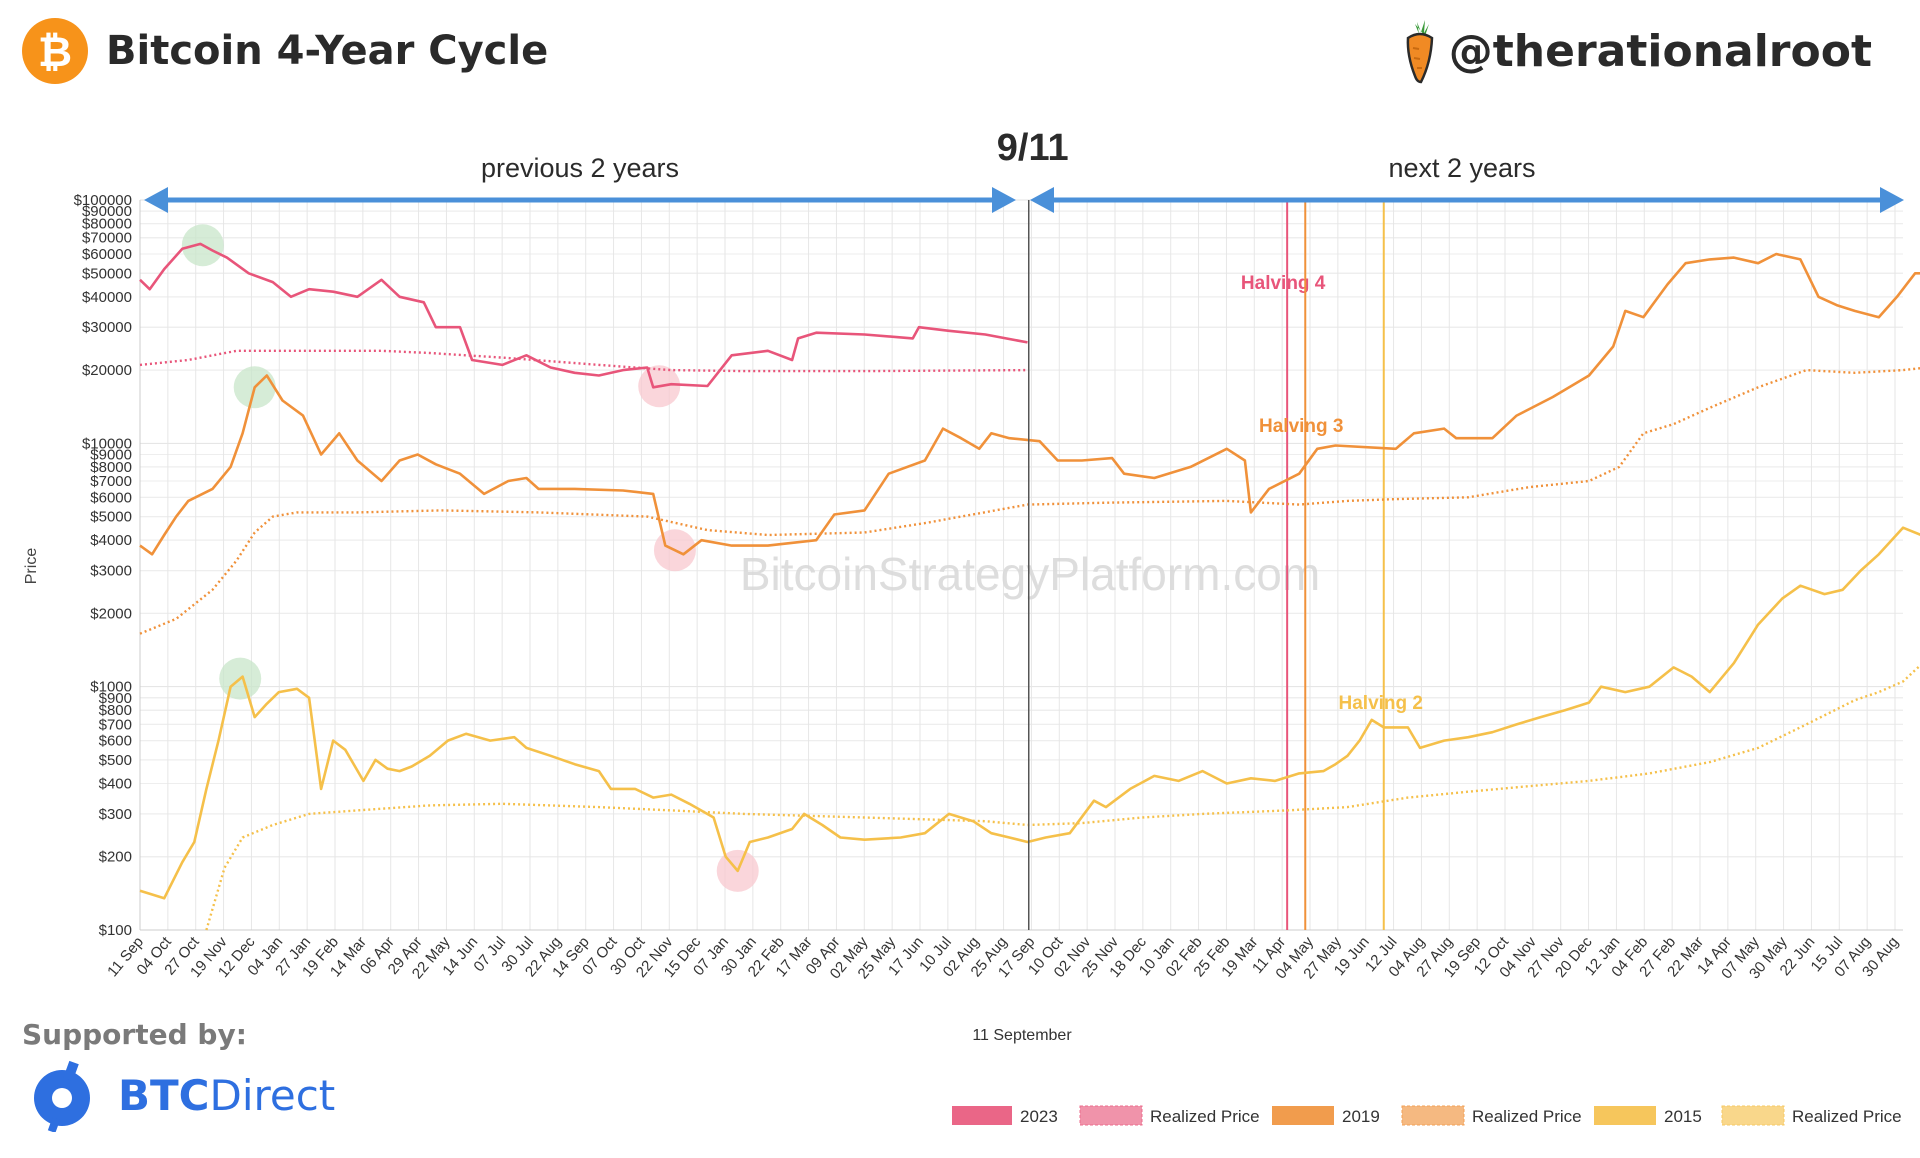  Describe the element at coordinates (107, 327) in the screenshot. I see `y-tick-label: $30000` at that location.